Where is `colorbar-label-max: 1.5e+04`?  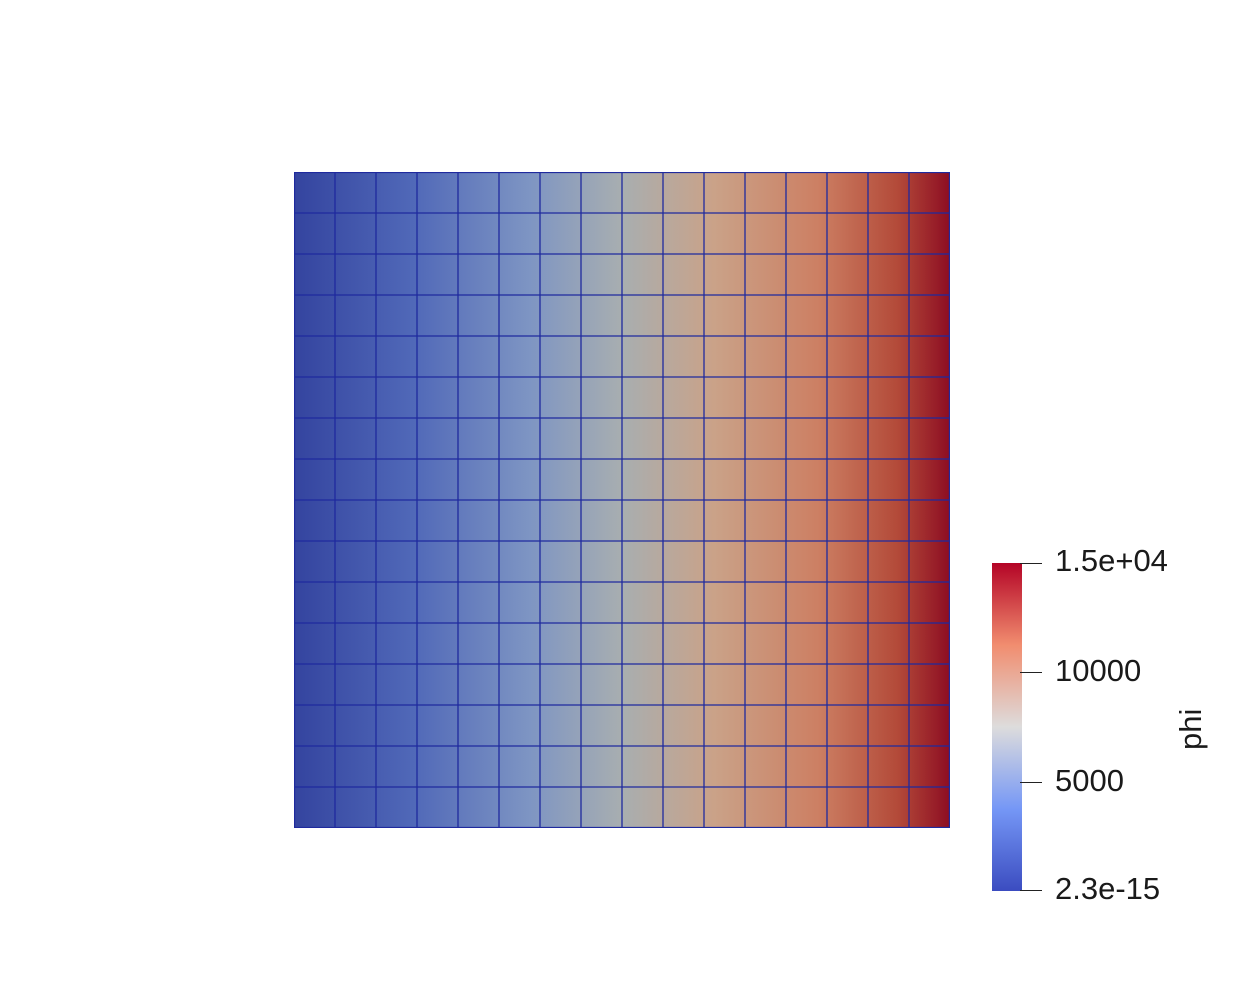
colorbar-label-max: 1.5e+04 is located at coordinates (1111, 560).